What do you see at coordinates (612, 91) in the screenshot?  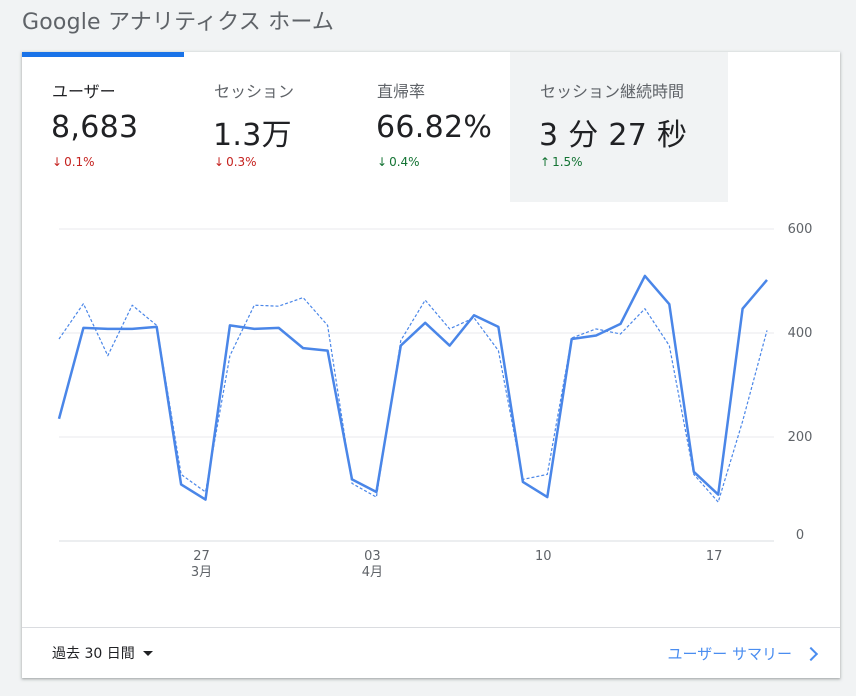 I see `metric-label-session-duration: セッション継続時間` at bounding box center [612, 91].